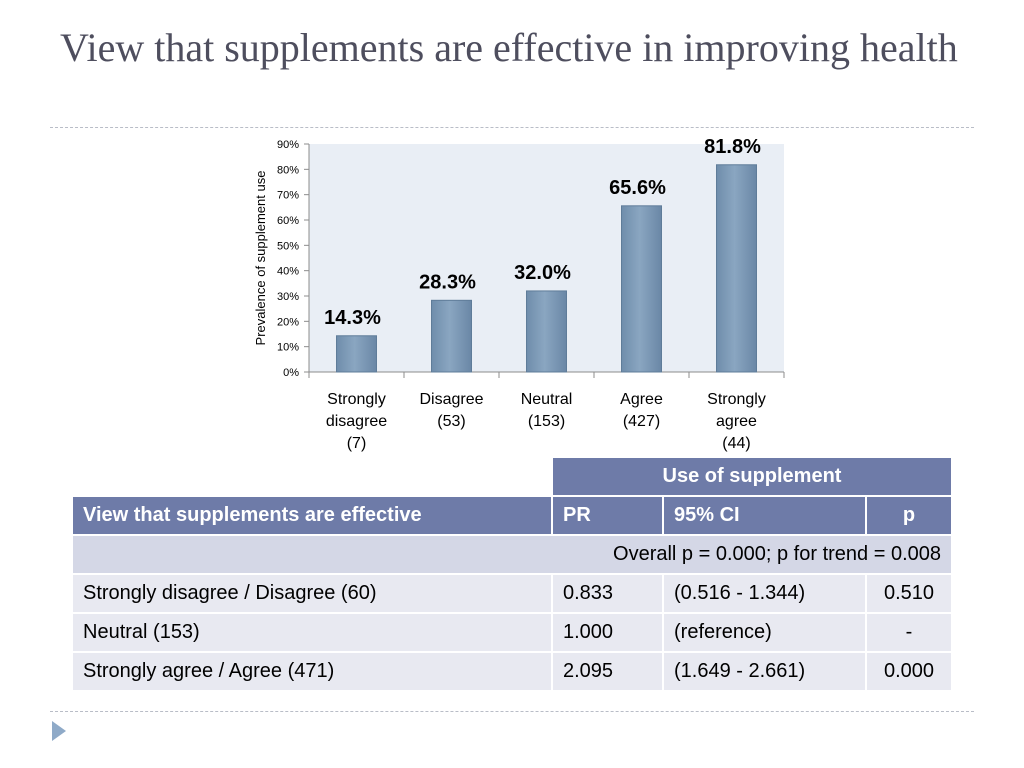  What do you see at coordinates (312, 671) in the screenshot?
I see `row-label: Strongly agree / Agree (471)` at bounding box center [312, 671].